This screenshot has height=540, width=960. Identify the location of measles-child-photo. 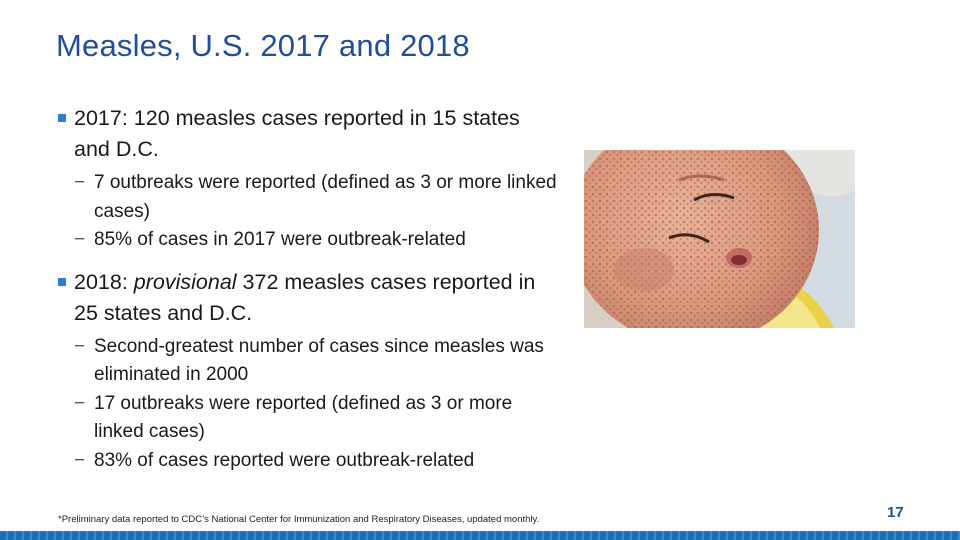
(719, 239).